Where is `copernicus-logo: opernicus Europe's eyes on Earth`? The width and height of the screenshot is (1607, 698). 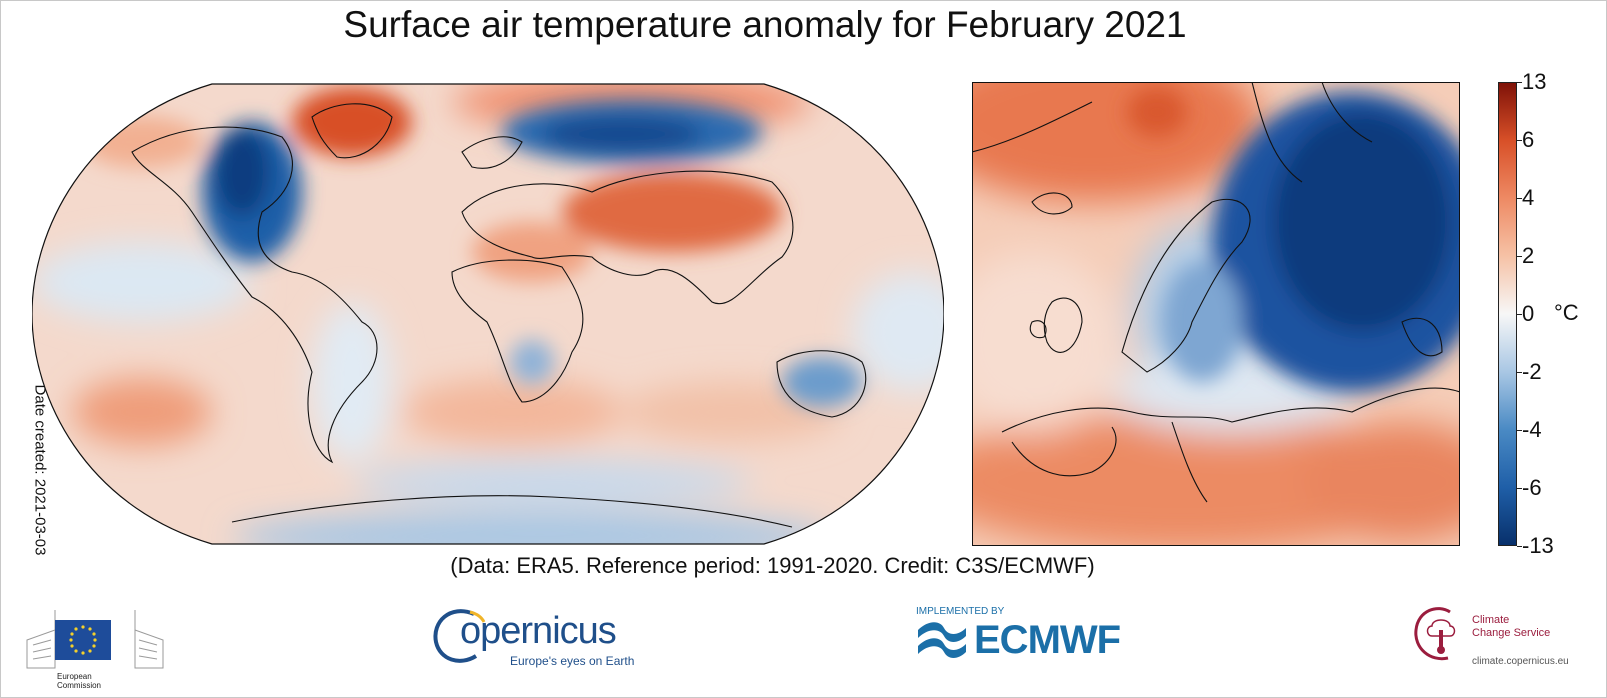
copernicus-logo: opernicus Europe's eyes on Earth is located at coordinates (532, 639).